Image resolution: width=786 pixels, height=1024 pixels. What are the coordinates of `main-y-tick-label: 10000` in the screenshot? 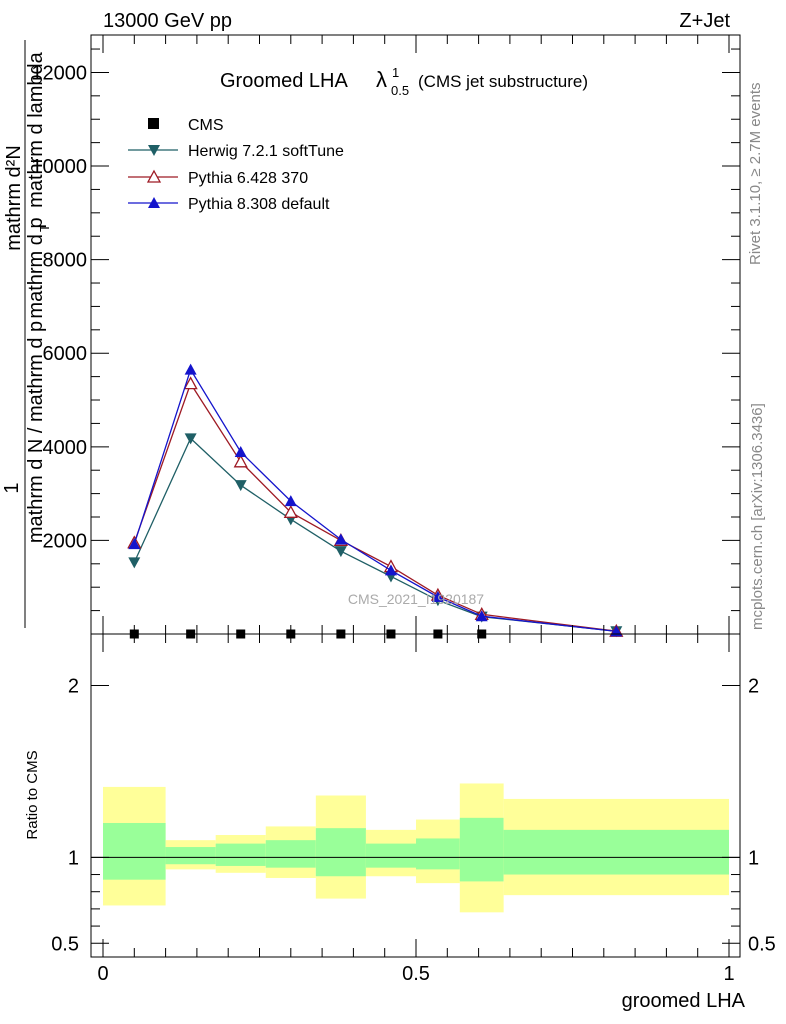 It's located at (59, 167).